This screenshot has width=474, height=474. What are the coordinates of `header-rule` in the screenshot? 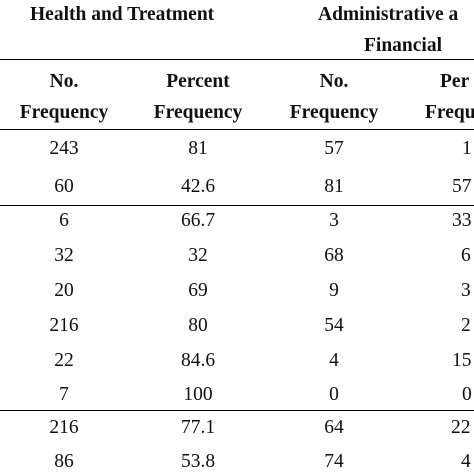 It's located at (237, 59).